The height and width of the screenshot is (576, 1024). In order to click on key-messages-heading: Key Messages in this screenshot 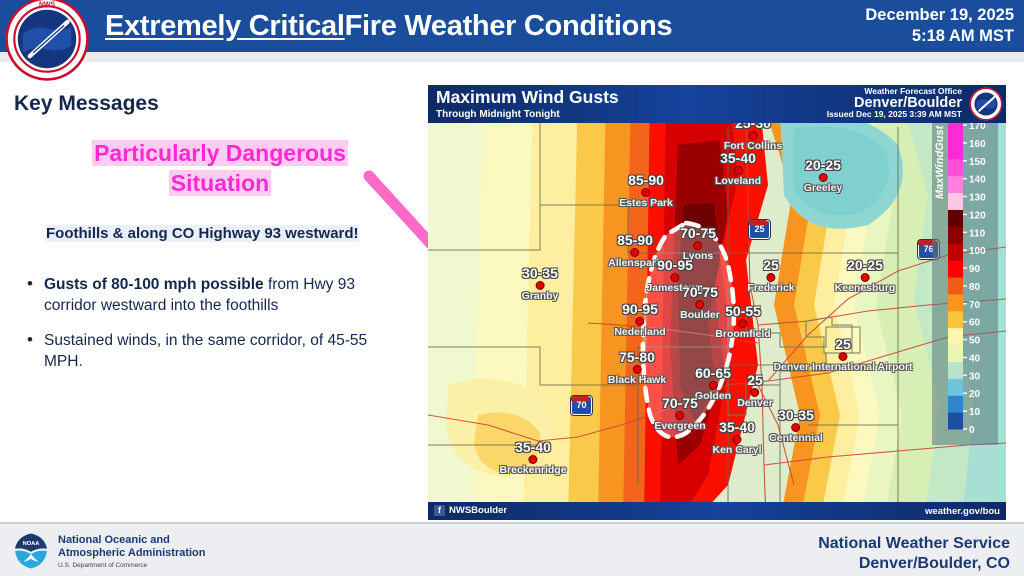, I will do `click(86, 103)`.